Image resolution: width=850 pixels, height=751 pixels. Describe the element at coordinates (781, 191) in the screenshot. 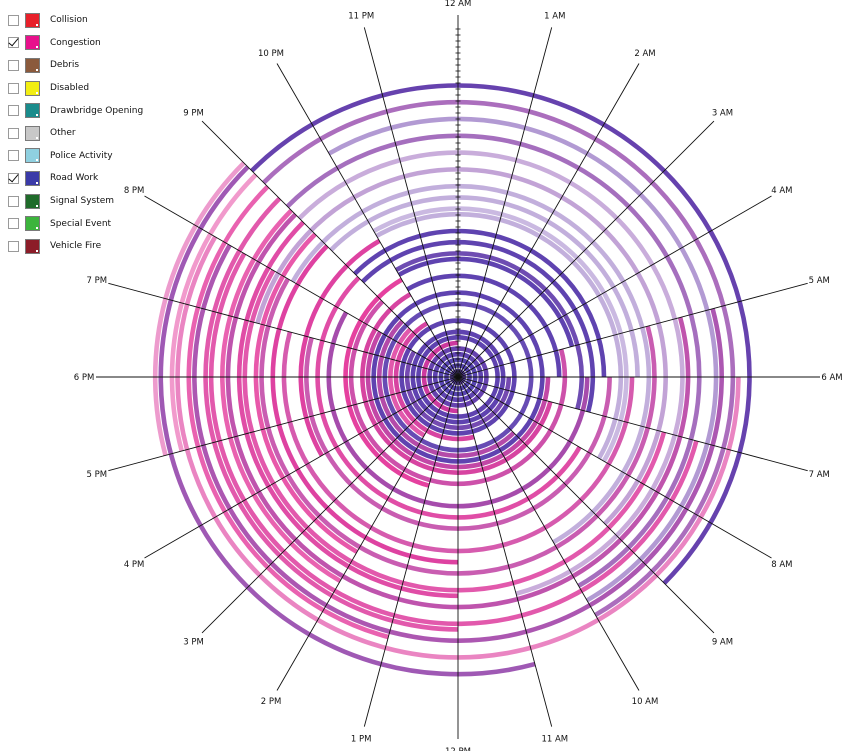

I see `hour-label: 4 AM` at that location.